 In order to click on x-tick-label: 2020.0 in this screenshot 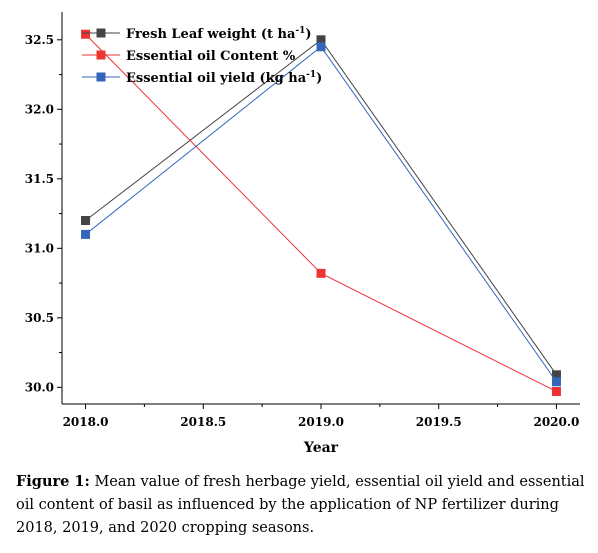, I will do `click(556, 422)`.